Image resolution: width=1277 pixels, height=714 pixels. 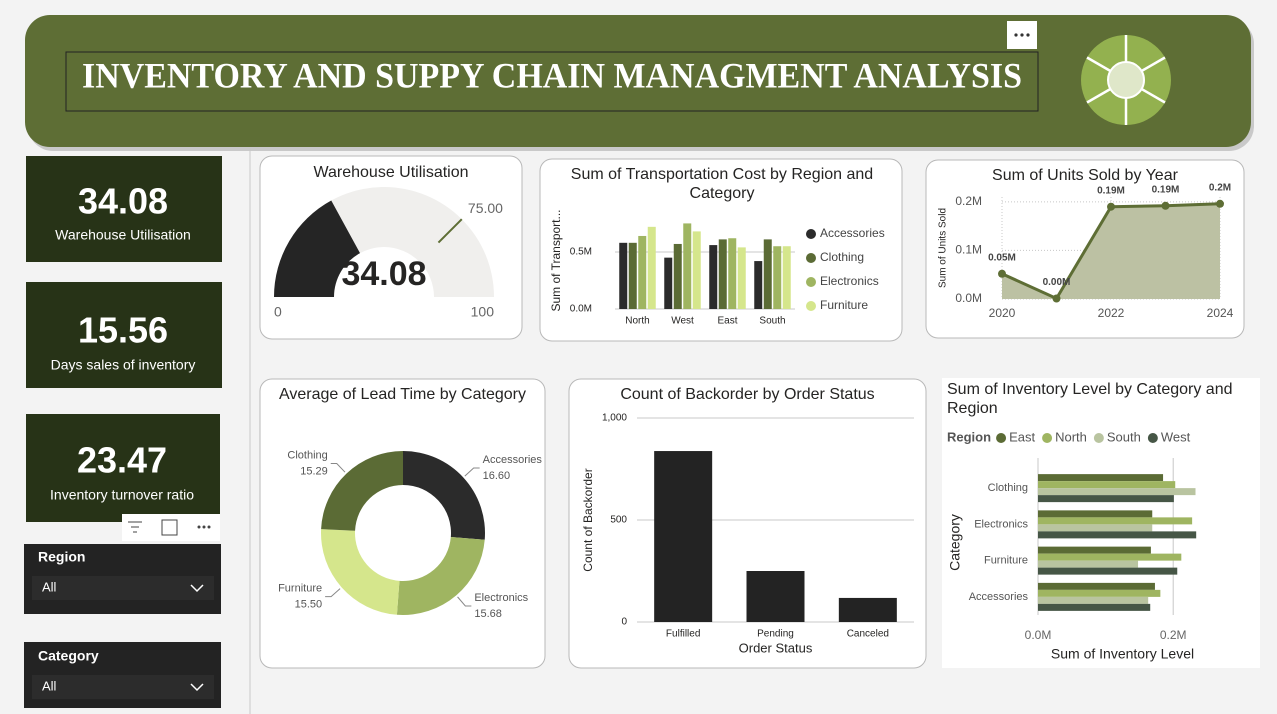 I want to click on legend-title: Region, so click(x=969, y=436).